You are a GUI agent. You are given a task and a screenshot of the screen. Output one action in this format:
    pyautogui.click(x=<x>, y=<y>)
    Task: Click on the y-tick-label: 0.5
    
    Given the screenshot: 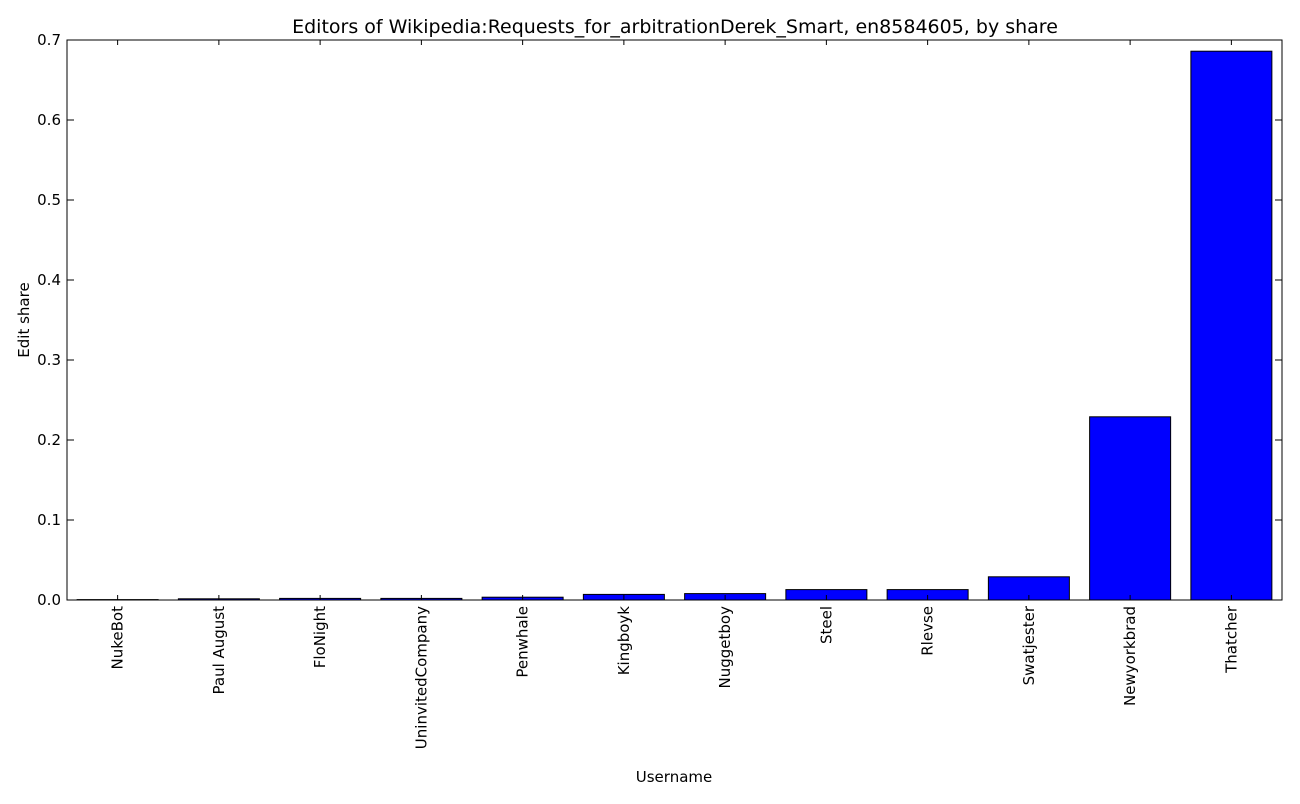 What is the action you would take?
    pyautogui.click(x=49, y=200)
    